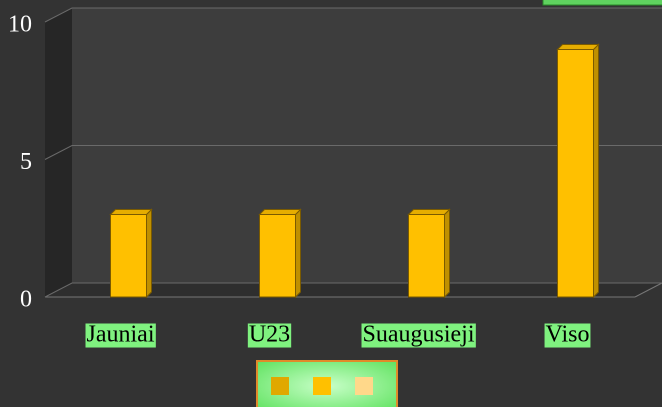 This screenshot has width=662, height=407. Describe the element at coordinates (648, 290) in the screenshot. I see `floor-edge` at that location.